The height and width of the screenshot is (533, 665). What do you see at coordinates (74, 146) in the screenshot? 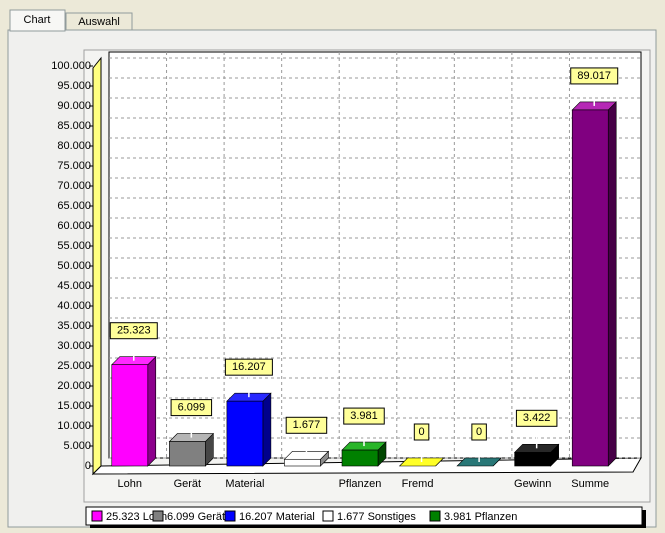
I see `y-tick-label: 80.000` at bounding box center [74, 146].